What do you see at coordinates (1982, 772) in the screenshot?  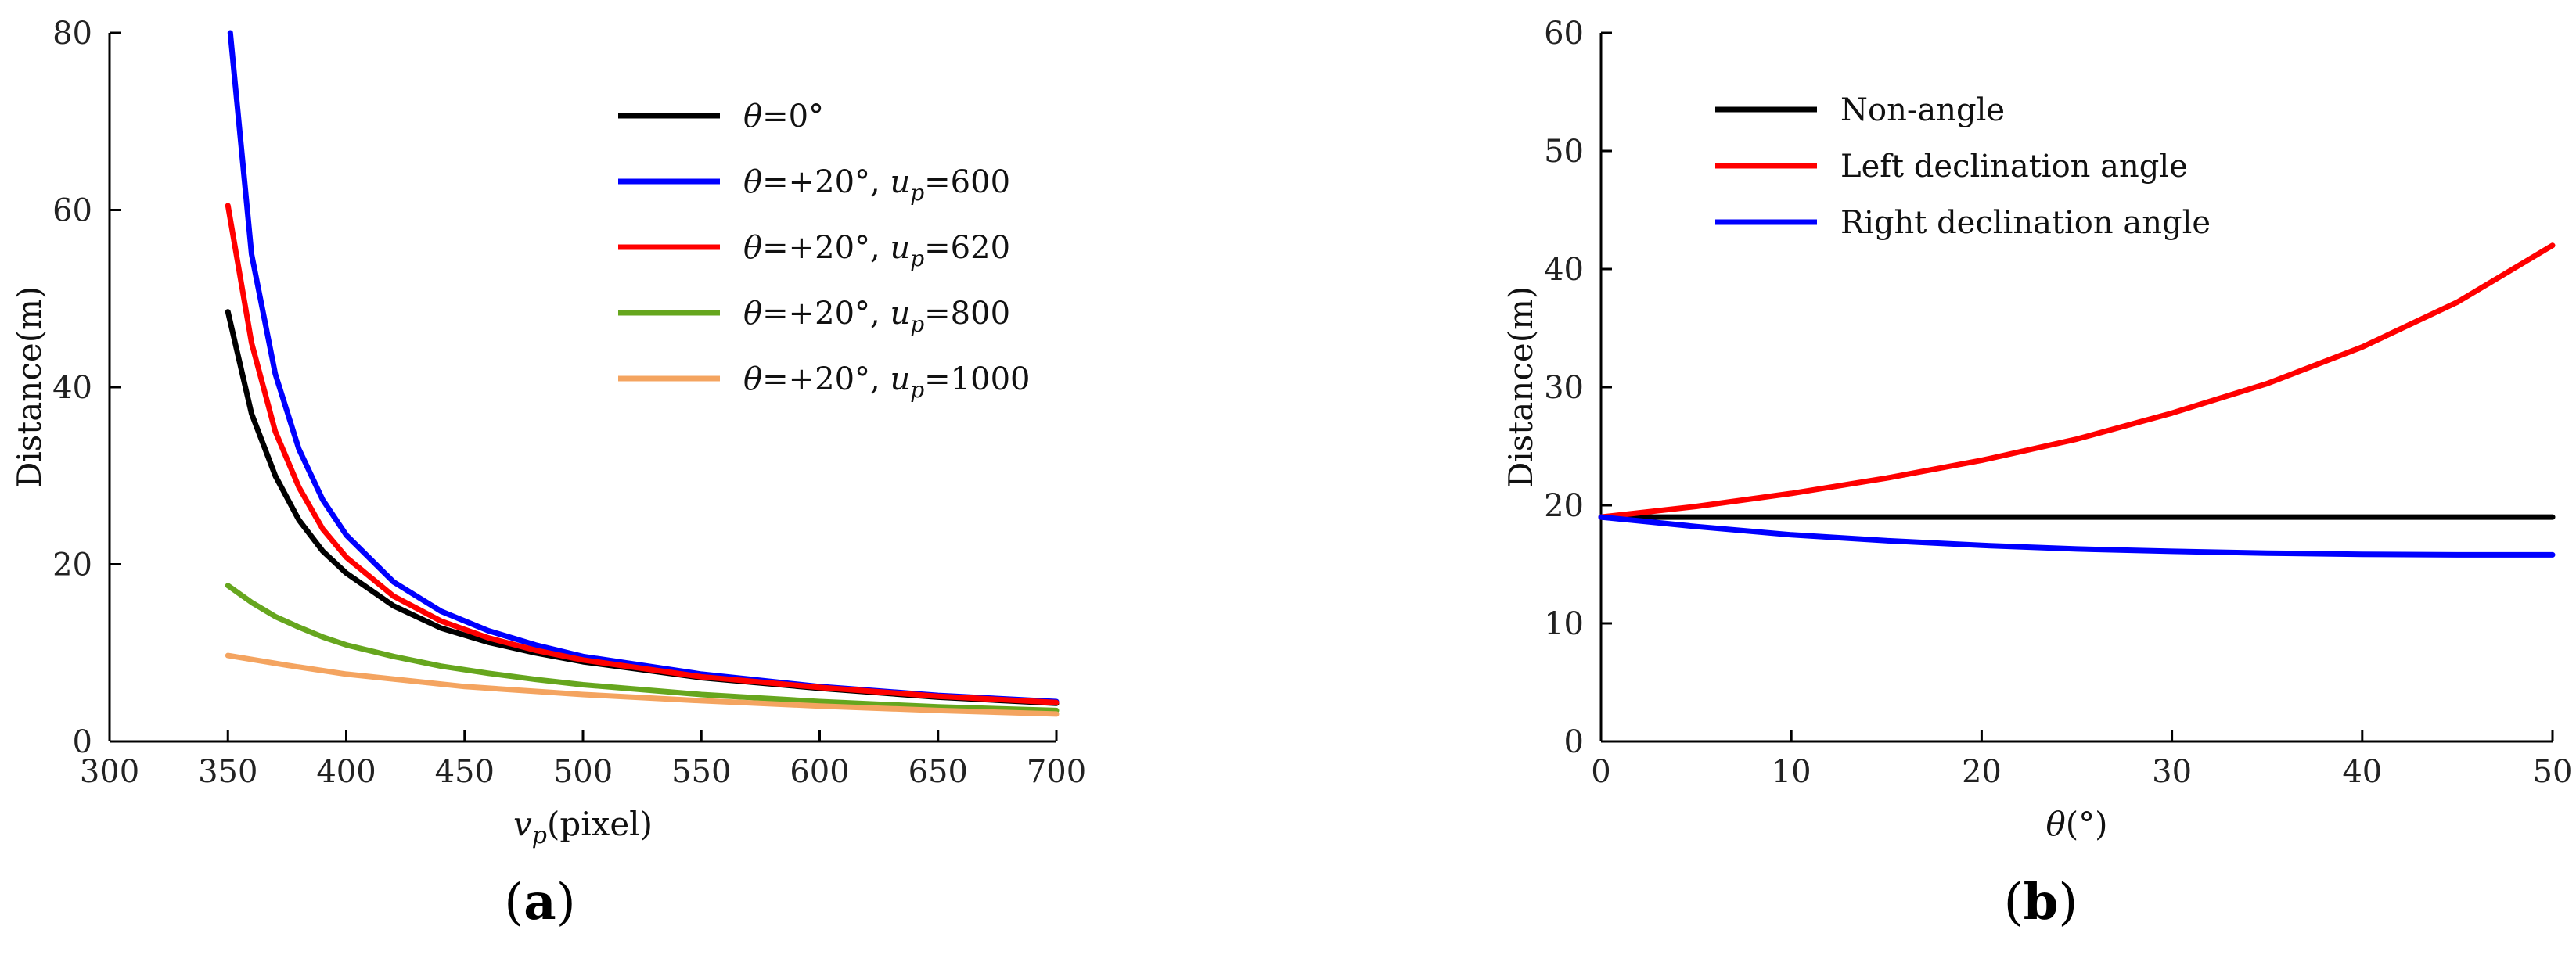 I see `chart-b-x-tick-label: 20` at bounding box center [1982, 772].